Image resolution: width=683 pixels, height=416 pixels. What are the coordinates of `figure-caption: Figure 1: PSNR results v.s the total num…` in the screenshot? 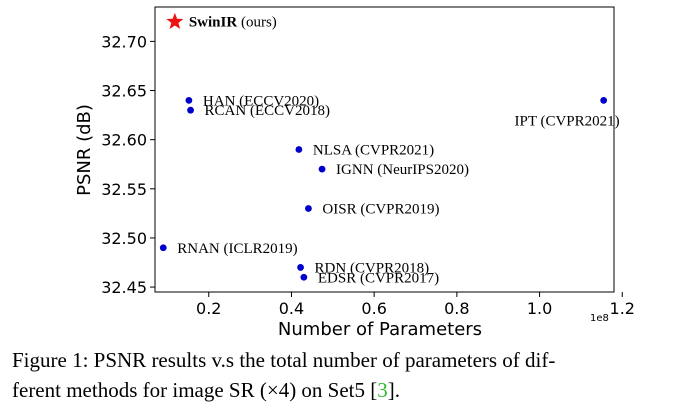 It's located at (344, 375).